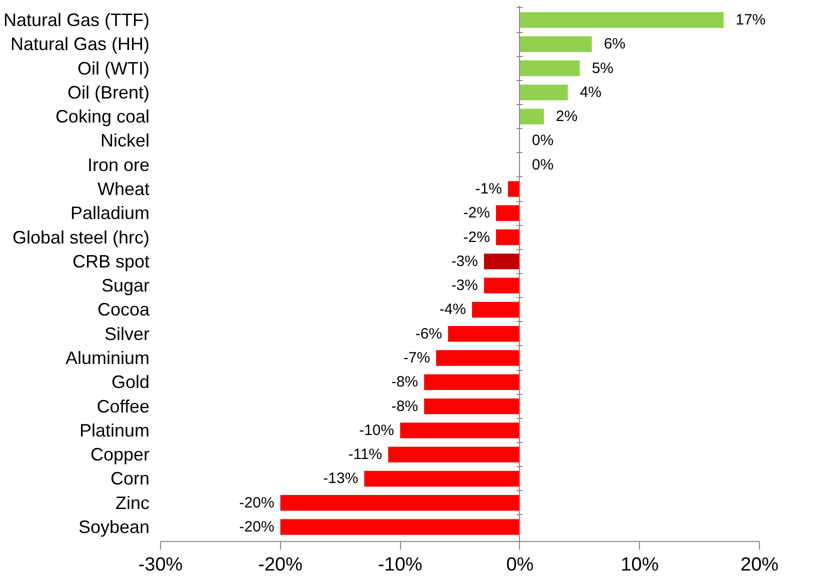 Image resolution: width=819 pixels, height=582 pixels. I want to click on y-tick-label: Corn, so click(130, 478).